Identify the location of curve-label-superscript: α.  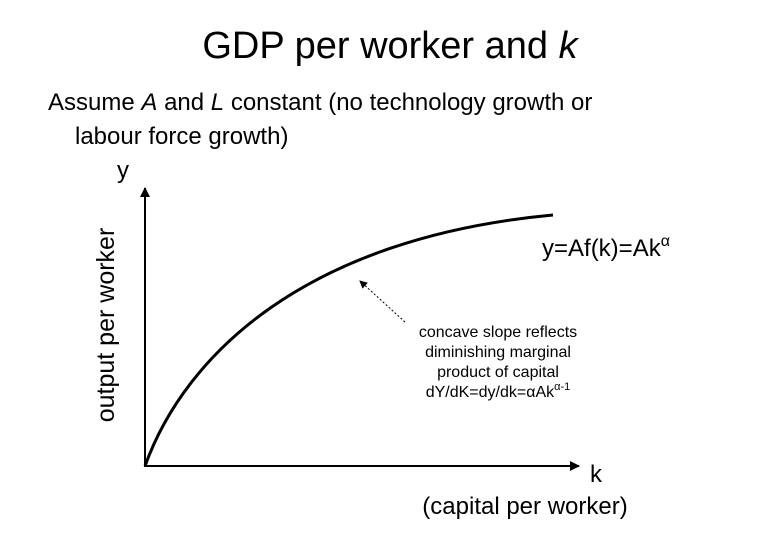
(665, 241).